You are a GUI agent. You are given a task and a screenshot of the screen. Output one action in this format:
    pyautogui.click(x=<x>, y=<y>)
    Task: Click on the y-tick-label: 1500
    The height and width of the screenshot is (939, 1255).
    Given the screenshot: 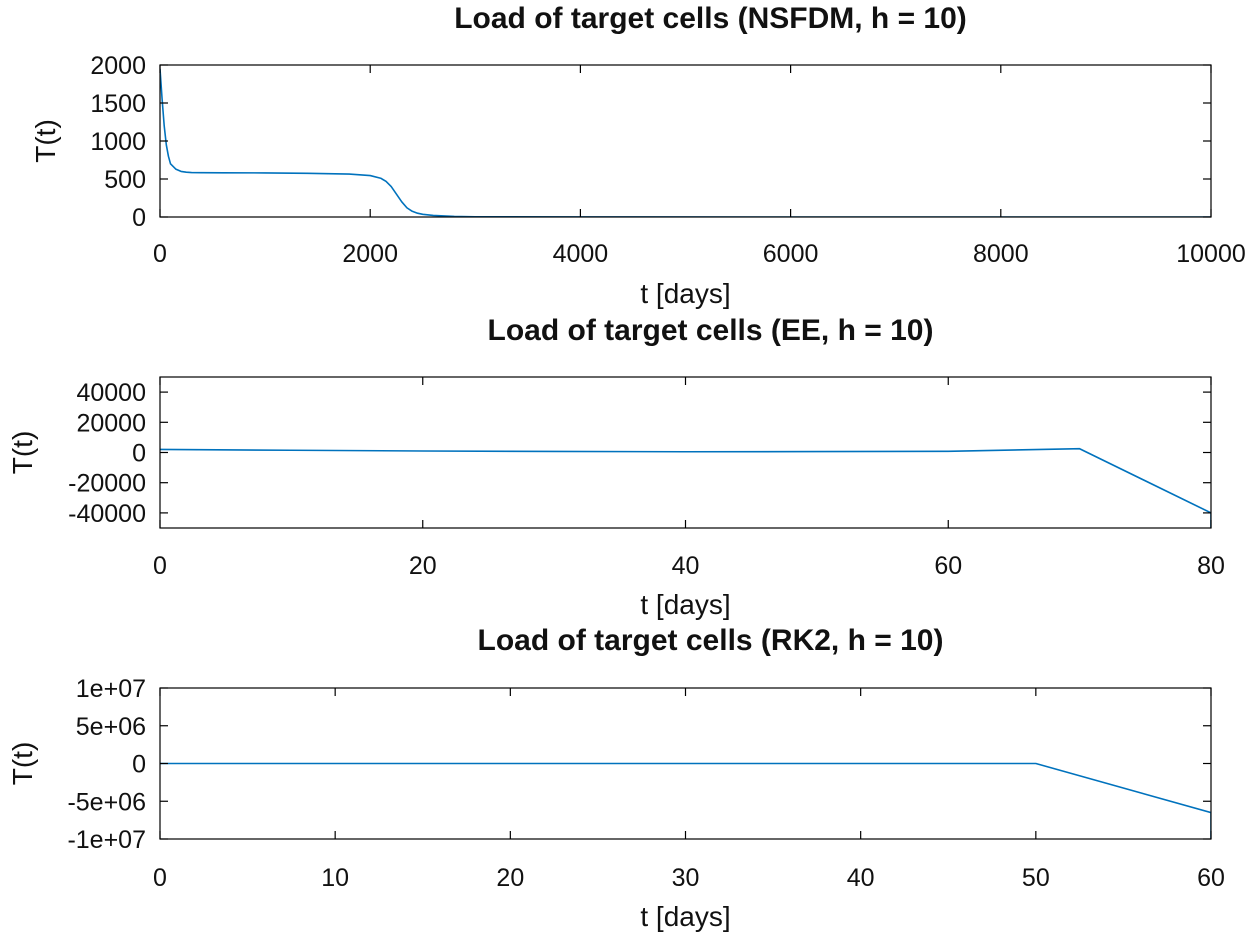 What is the action you would take?
    pyautogui.click(x=118, y=104)
    